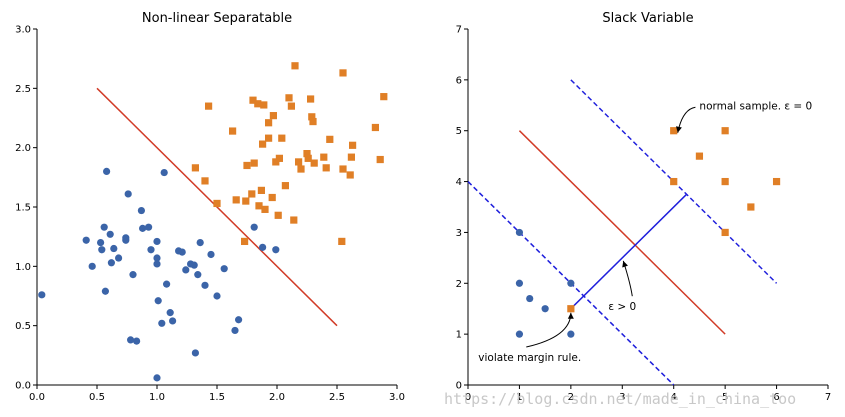 The height and width of the screenshot is (417, 845). Describe the element at coordinates (37, 397) in the screenshot. I see `left-x-tick-label: 0.0` at that location.